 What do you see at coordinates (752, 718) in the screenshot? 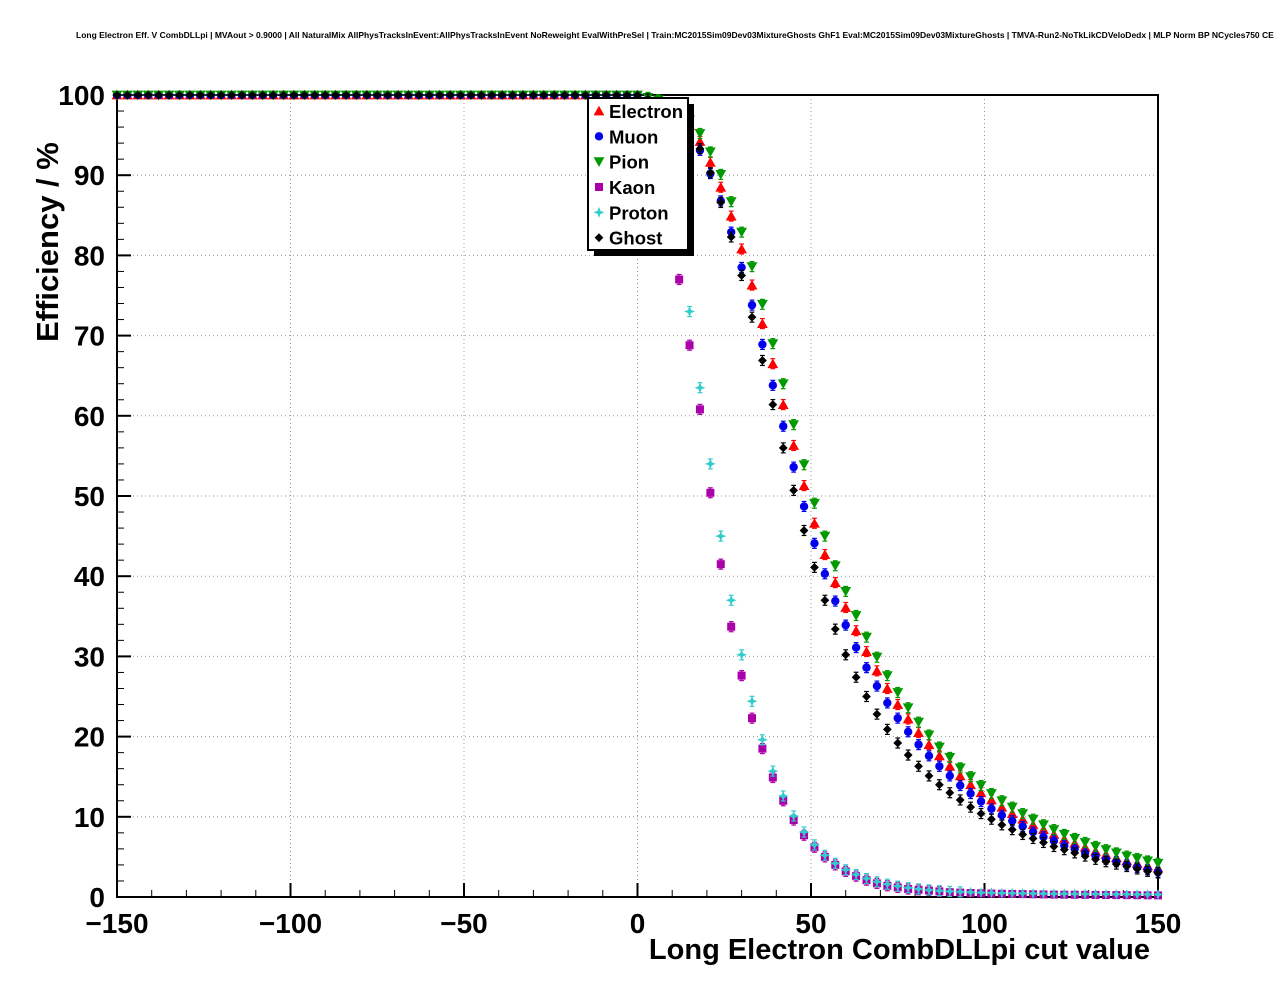
I see `marker-kaon` at bounding box center [752, 718].